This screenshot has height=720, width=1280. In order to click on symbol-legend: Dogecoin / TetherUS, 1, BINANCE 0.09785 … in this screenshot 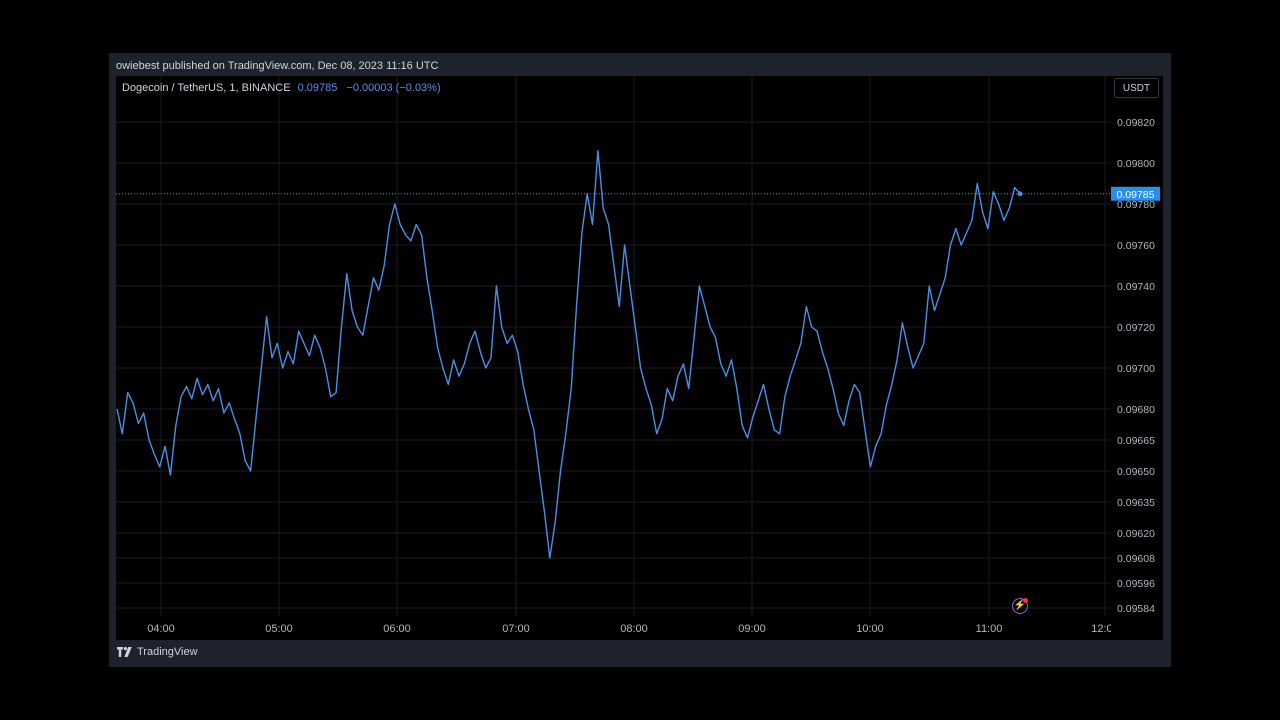, I will do `click(281, 88)`.